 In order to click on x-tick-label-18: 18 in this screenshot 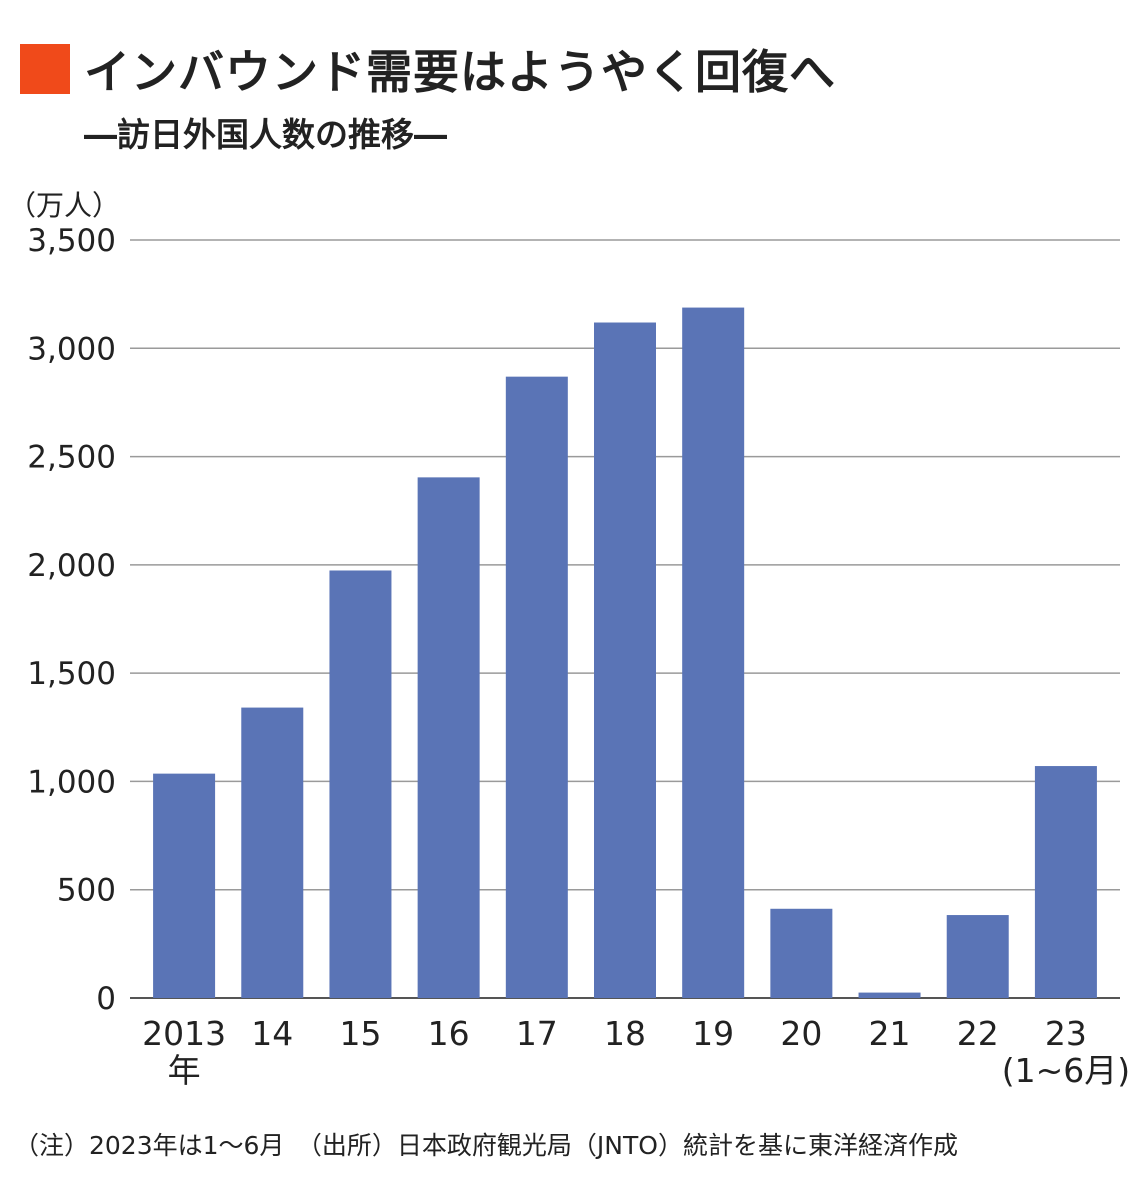, I will do `click(625, 1033)`.